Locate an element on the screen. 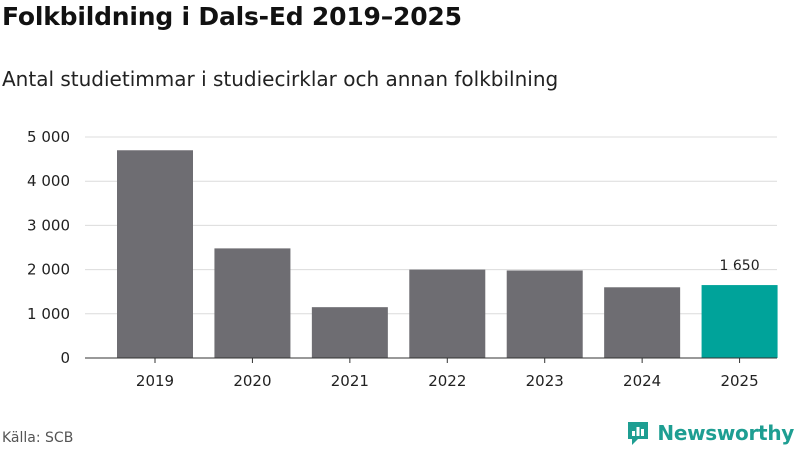 This screenshot has height=450, width=800. brand: Newsworthy is located at coordinates (710, 433).